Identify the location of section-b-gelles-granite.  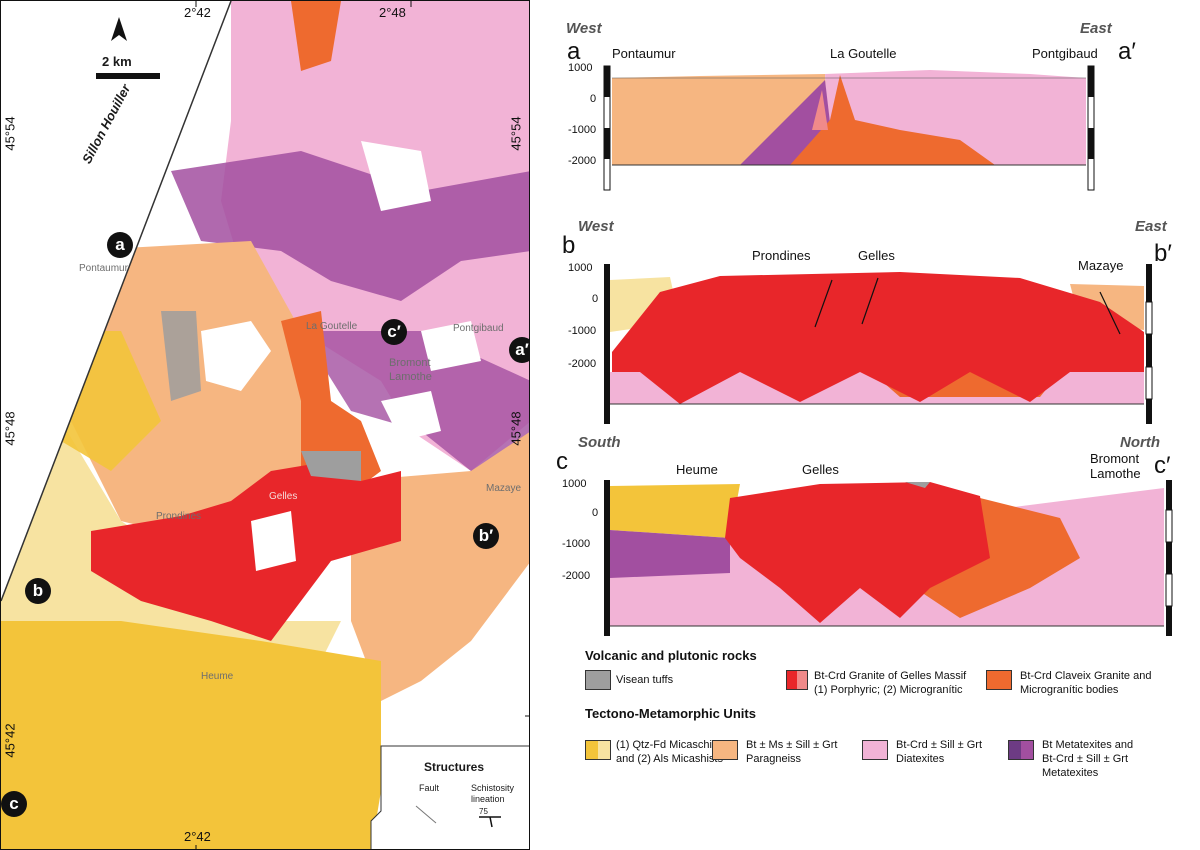
(878, 338).